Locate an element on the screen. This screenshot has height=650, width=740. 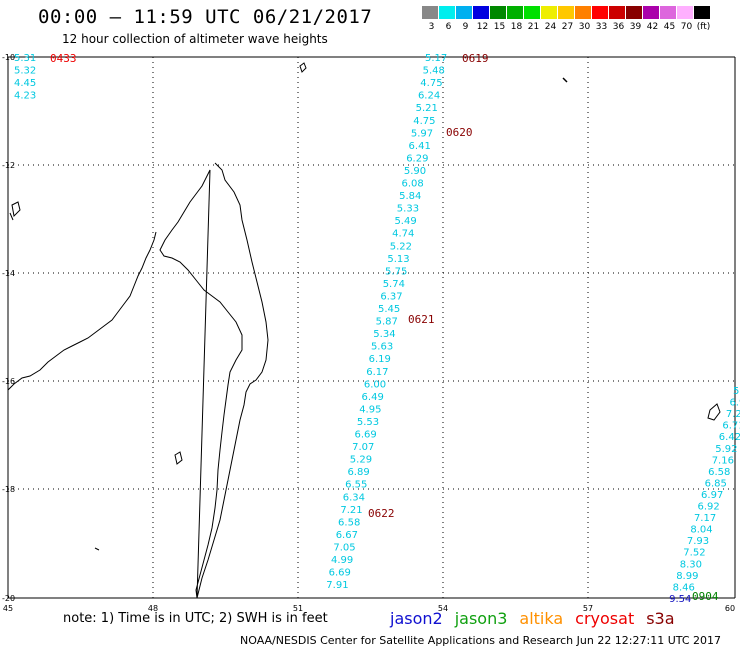
wave-height-value: 5.33 is located at coordinates (408, 209).